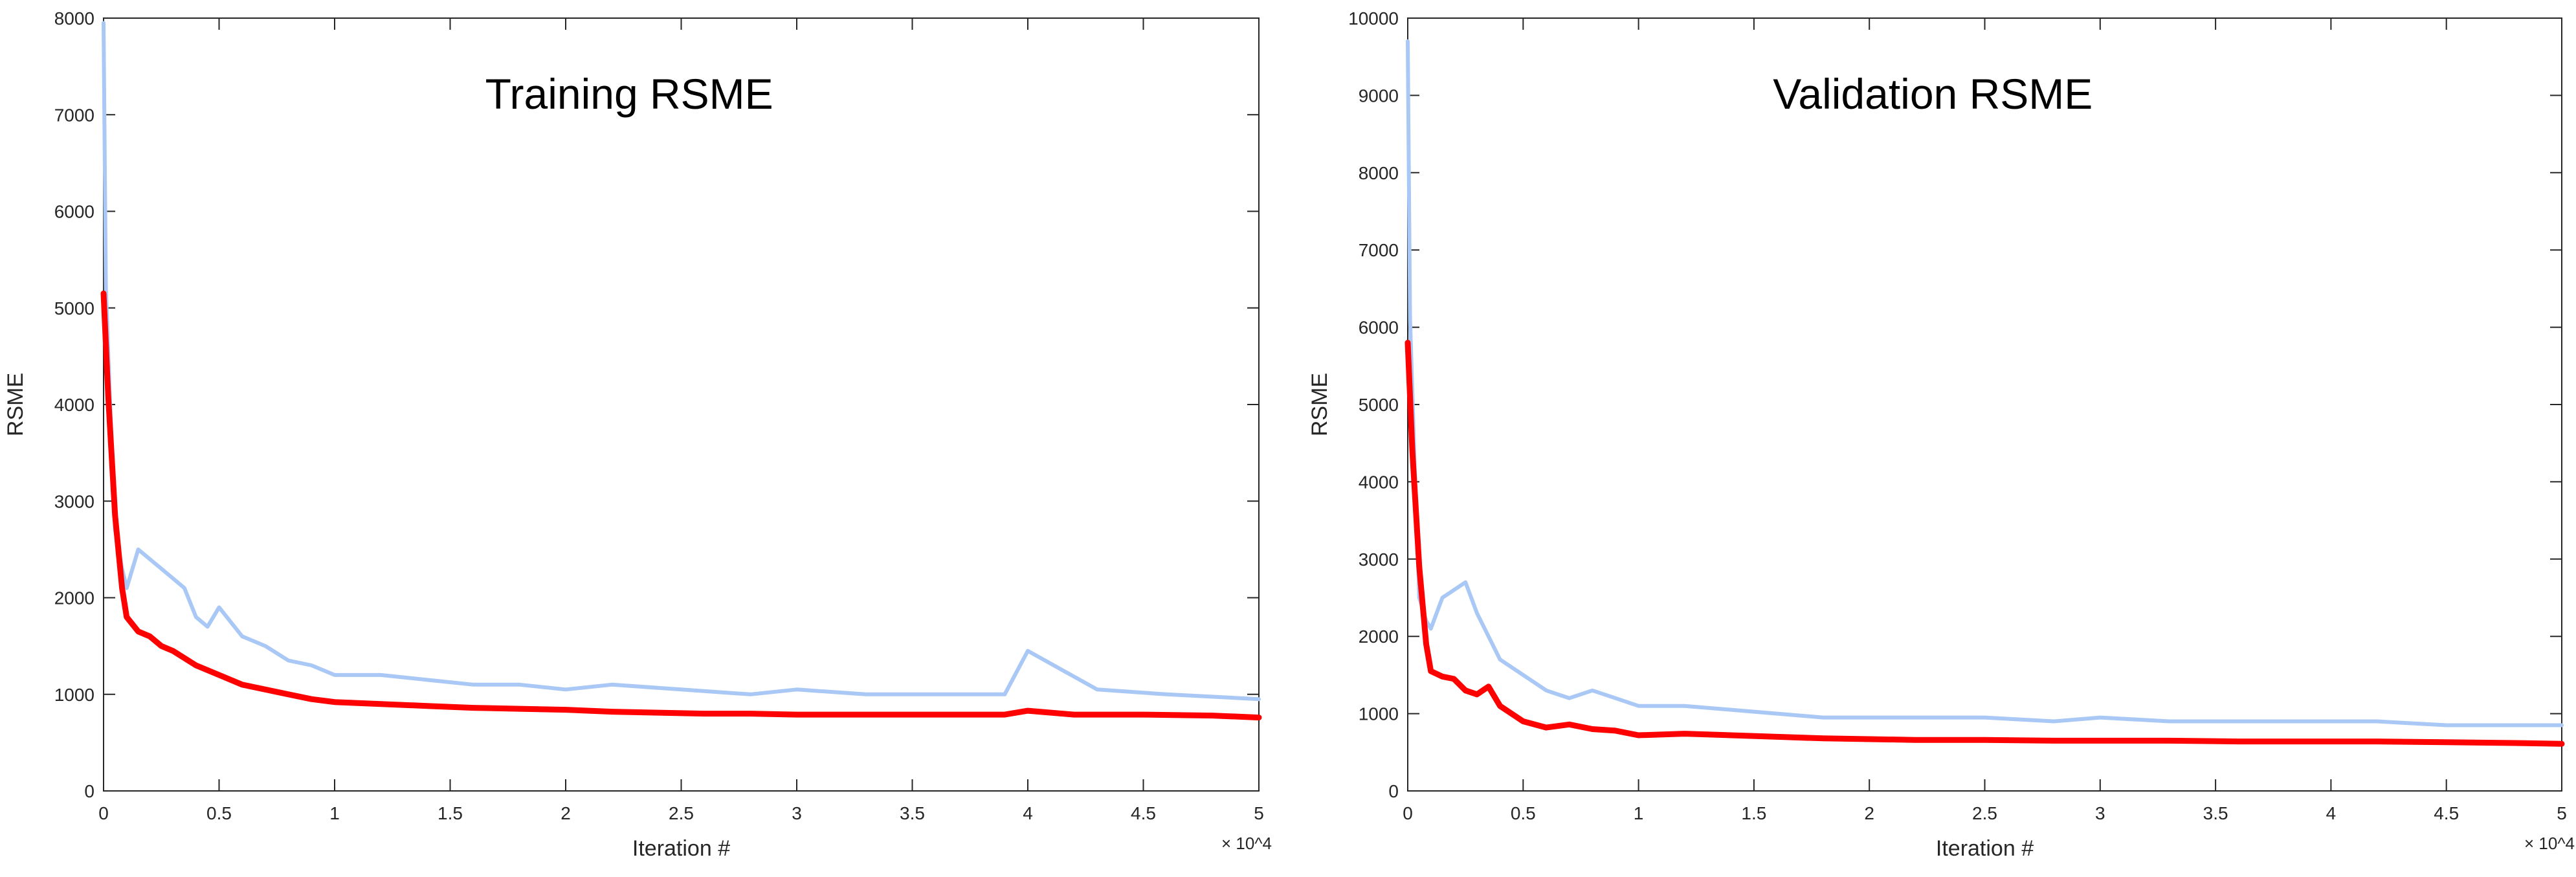  I want to click on chart1-x-tick-label: 1.5, so click(450, 813).